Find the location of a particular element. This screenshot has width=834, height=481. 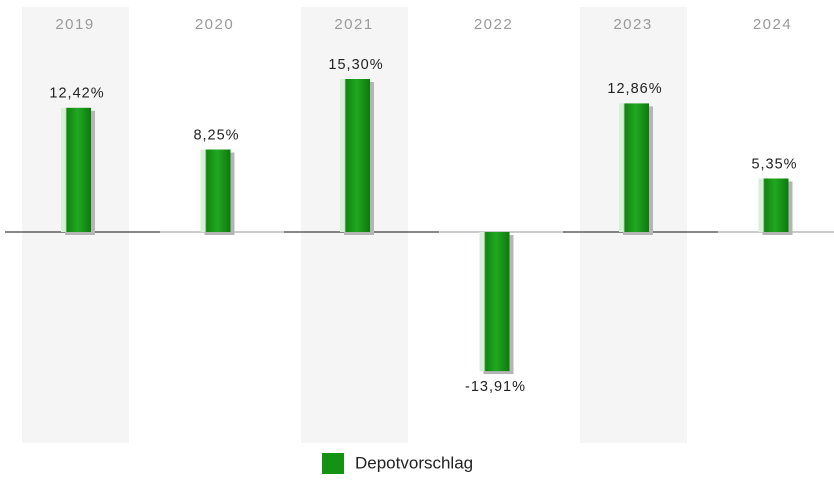

legend-label: Depotvorschlag is located at coordinates (414, 462).